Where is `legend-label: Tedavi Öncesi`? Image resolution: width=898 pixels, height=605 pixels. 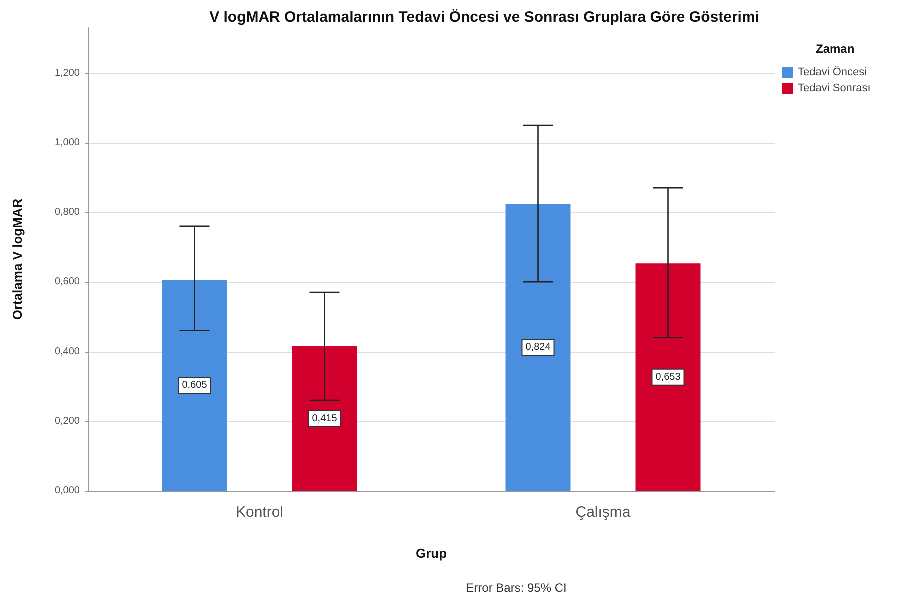 legend-label: Tedavi Öncesi is located at coordinates (833, 72).